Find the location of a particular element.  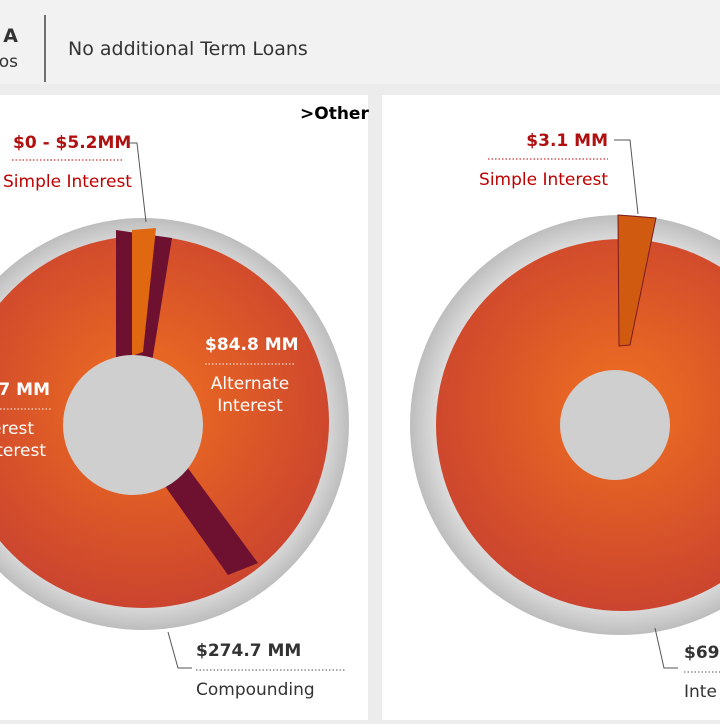

slice-dark-band is located at coordinates (203, 513).